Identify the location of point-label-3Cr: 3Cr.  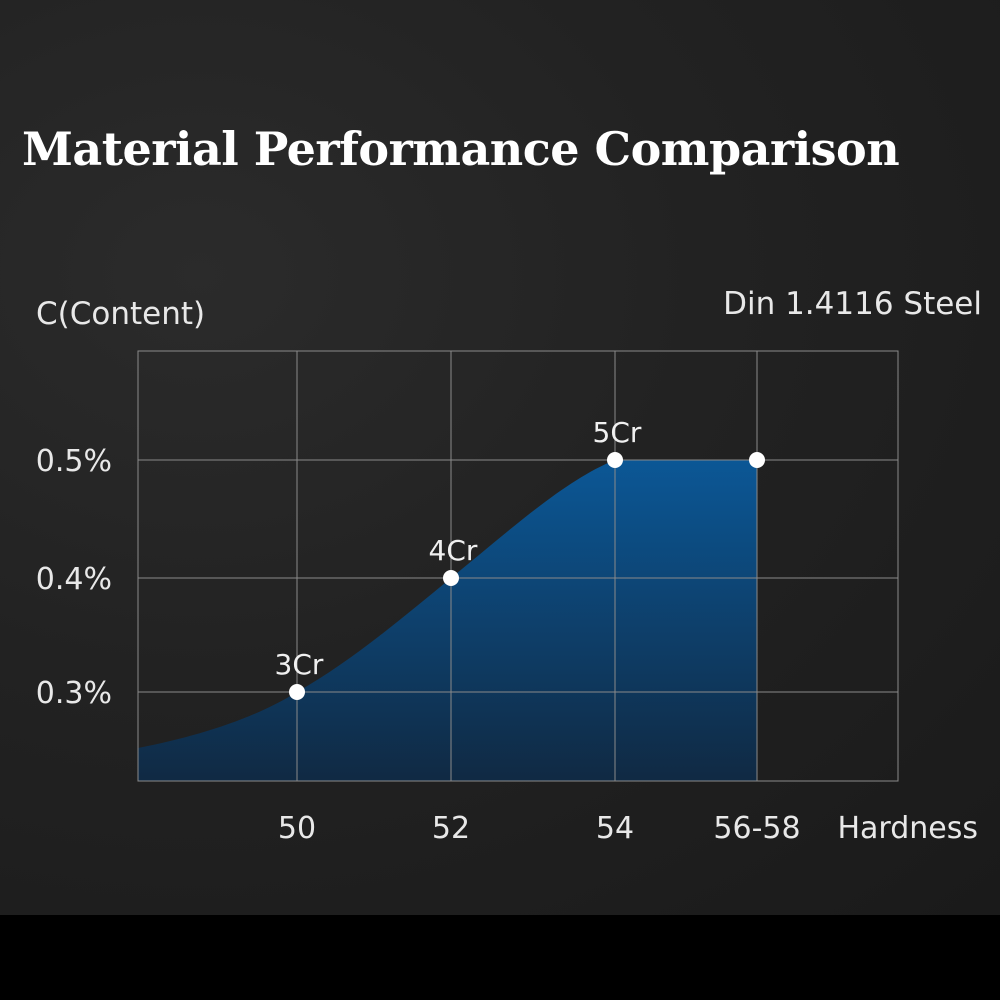
(299, 664).